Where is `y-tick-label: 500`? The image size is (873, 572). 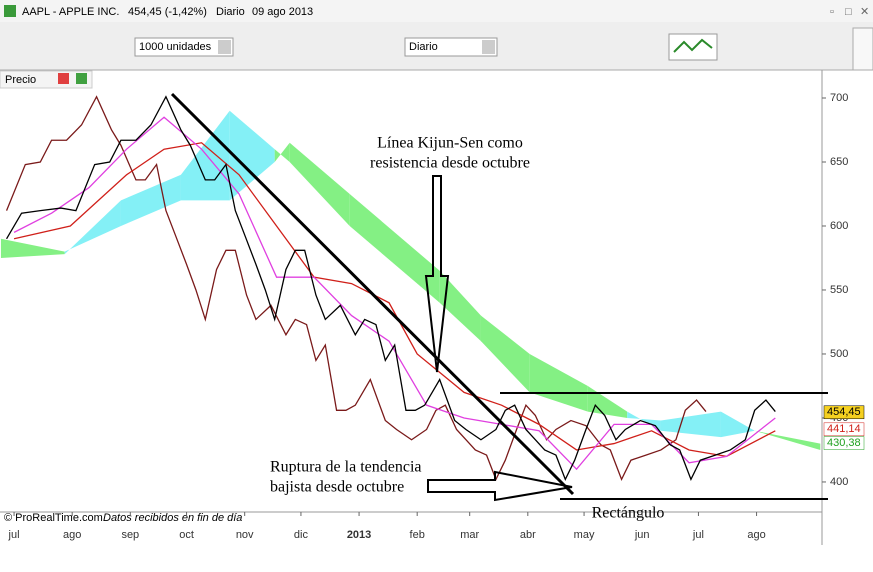
y-tick-label: 500 is located at coordinates (839, 354).